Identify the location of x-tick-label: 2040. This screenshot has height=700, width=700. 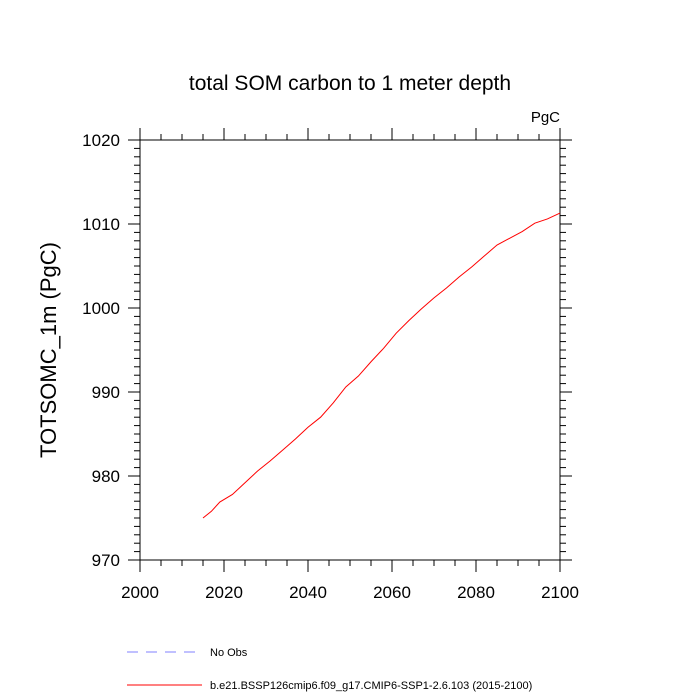
(308, 592).